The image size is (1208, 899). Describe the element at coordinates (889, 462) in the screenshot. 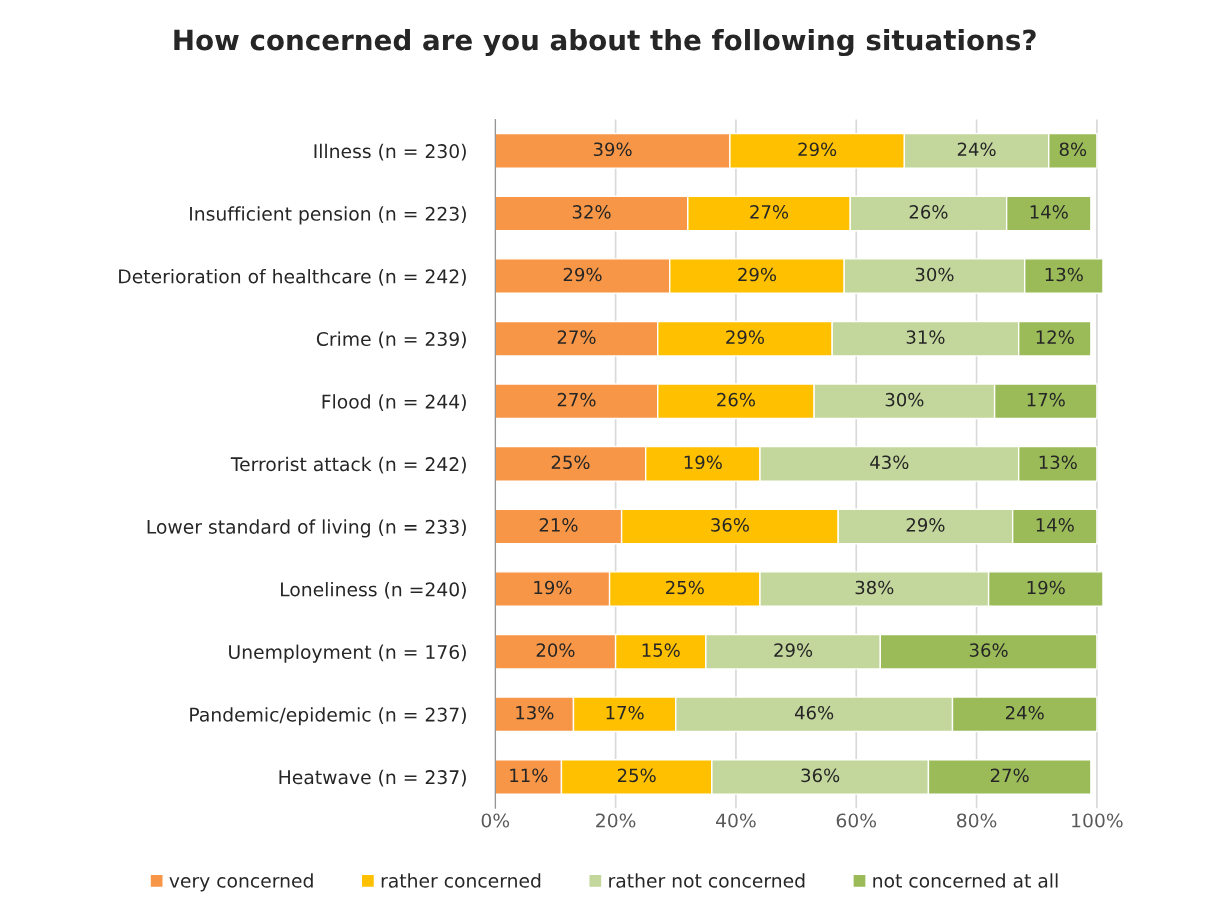

I see `data-label: 43%` at that location.